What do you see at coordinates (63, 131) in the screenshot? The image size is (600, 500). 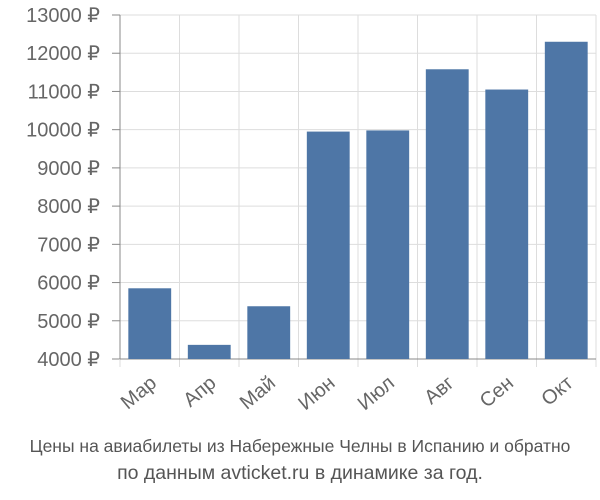 I see `y-tick-label: 10000 ₽` at bounding box center [63, 131].